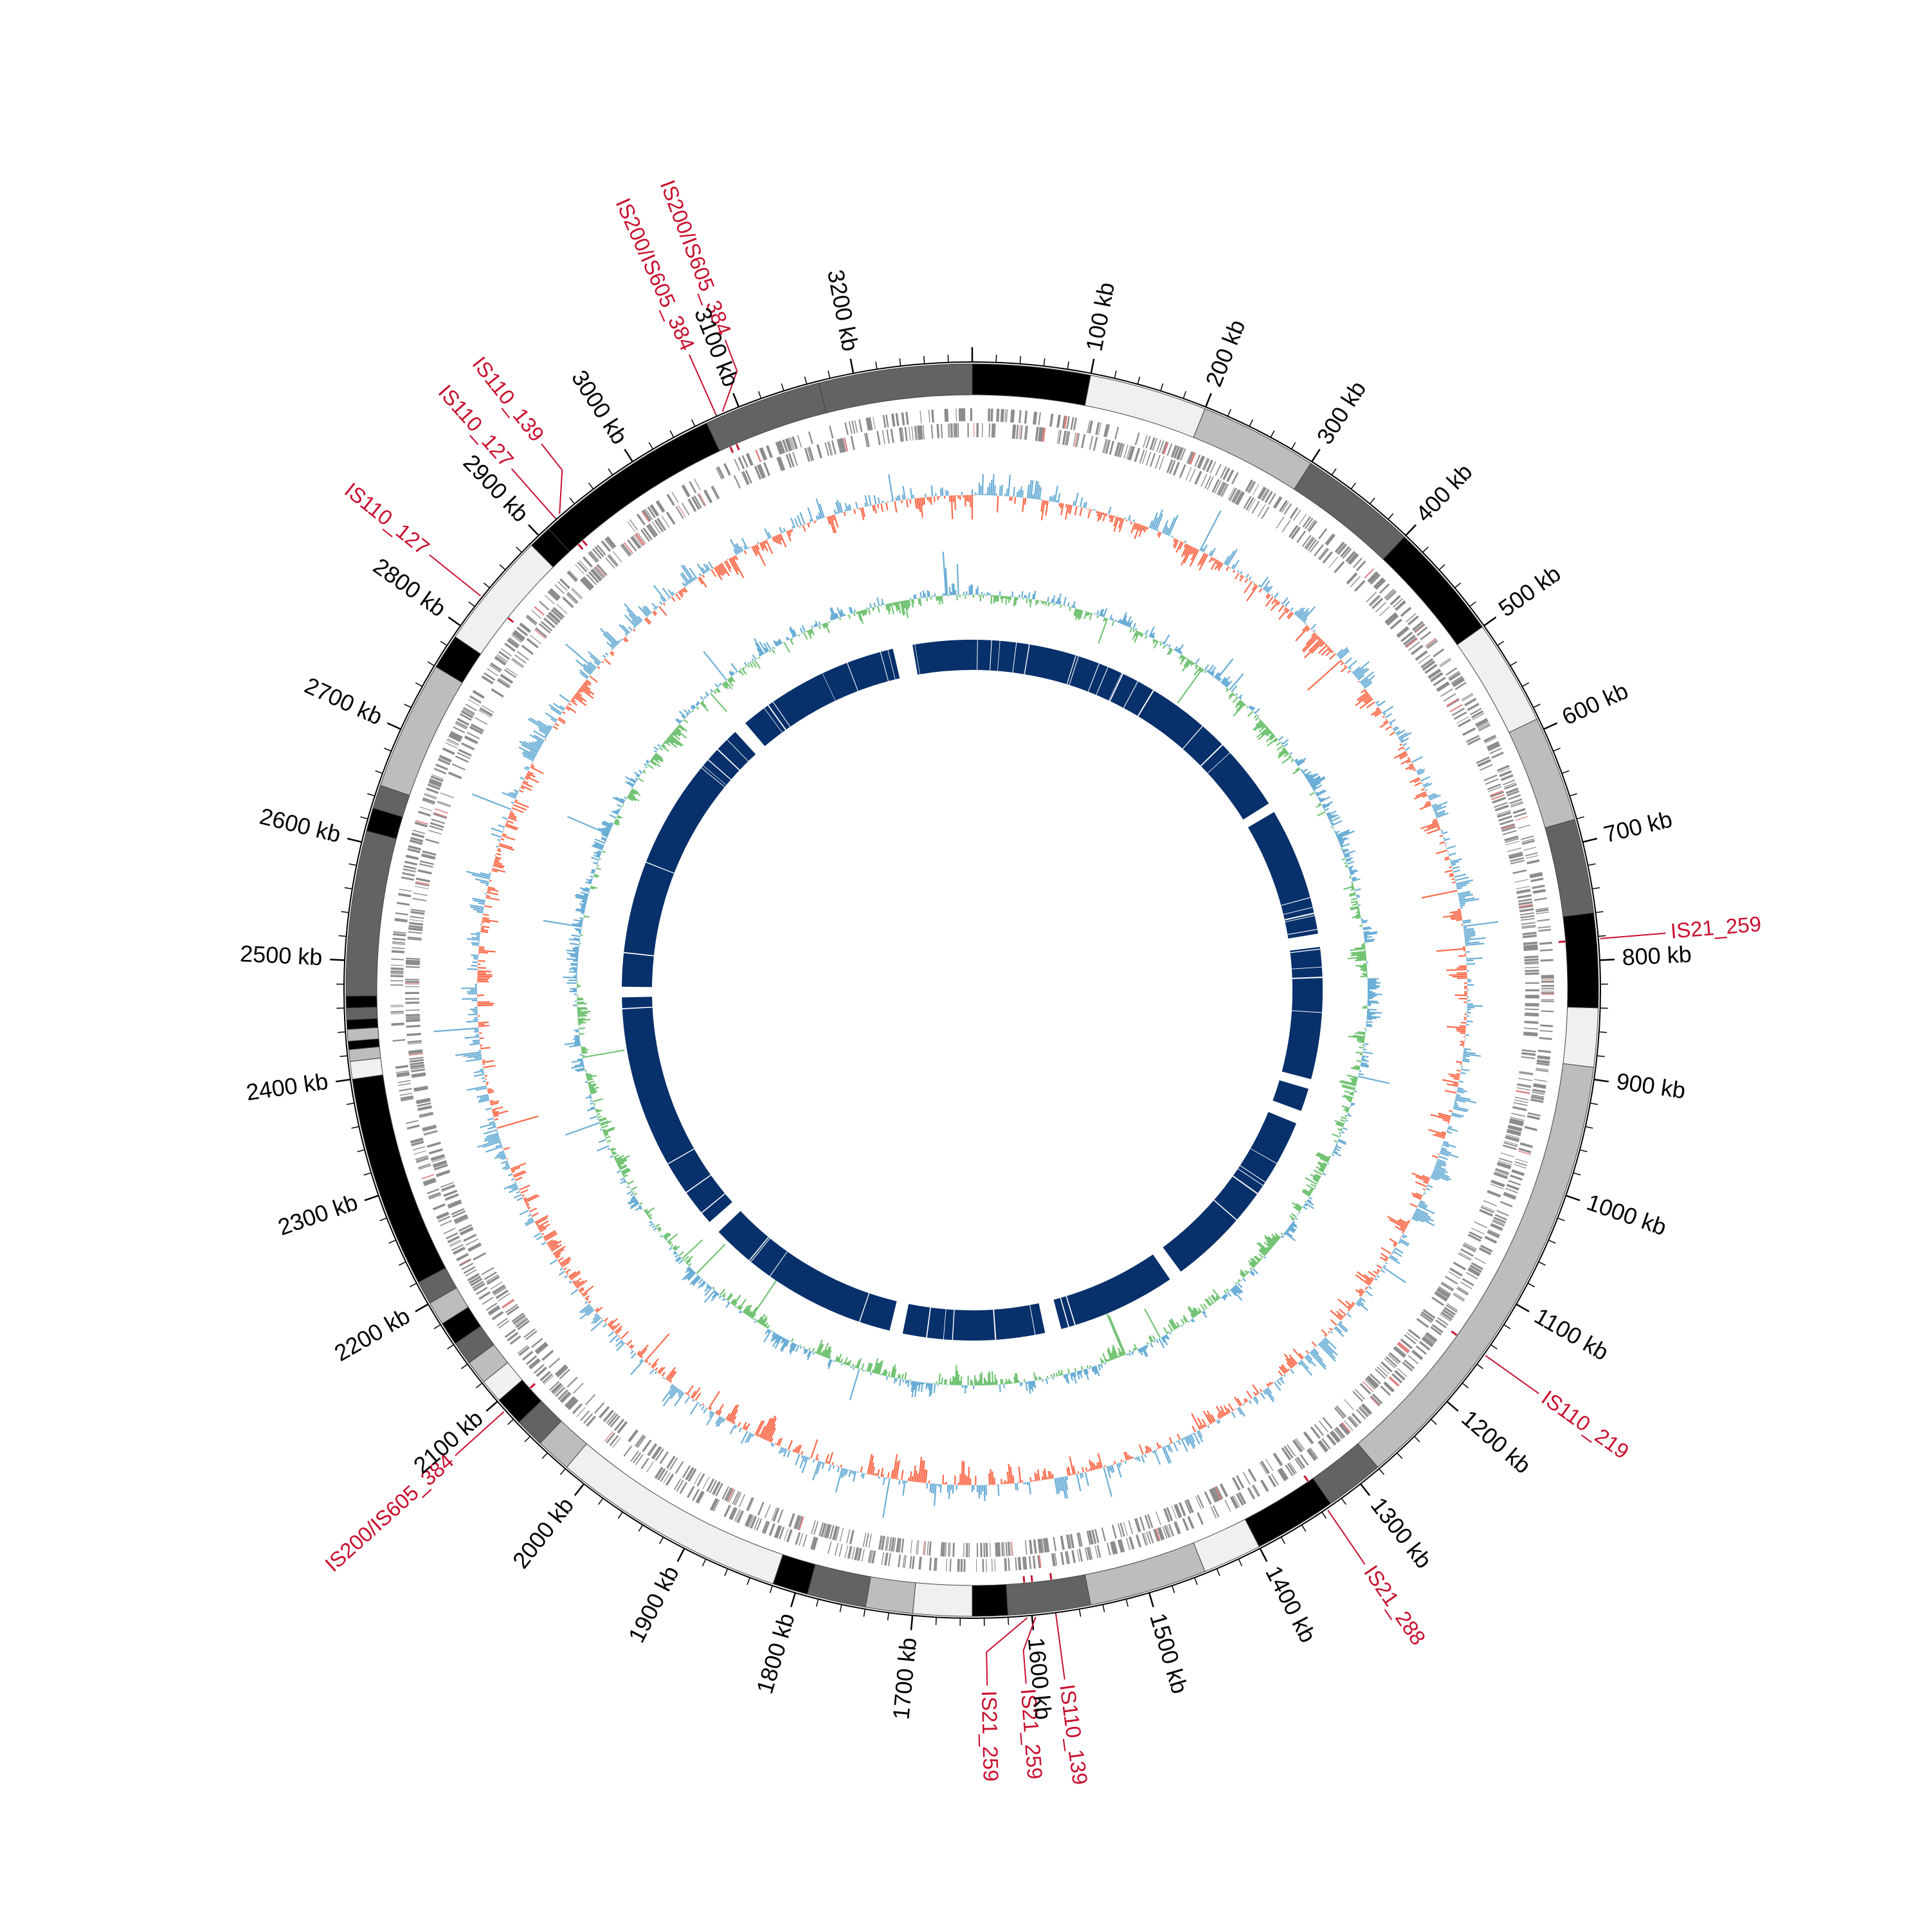 The width and height of the screenshot is (1929, 1932). Describe the element at coordinates (344, 701) in the screenshot. I see `kb-tick-label: 2700 kb` at that location.